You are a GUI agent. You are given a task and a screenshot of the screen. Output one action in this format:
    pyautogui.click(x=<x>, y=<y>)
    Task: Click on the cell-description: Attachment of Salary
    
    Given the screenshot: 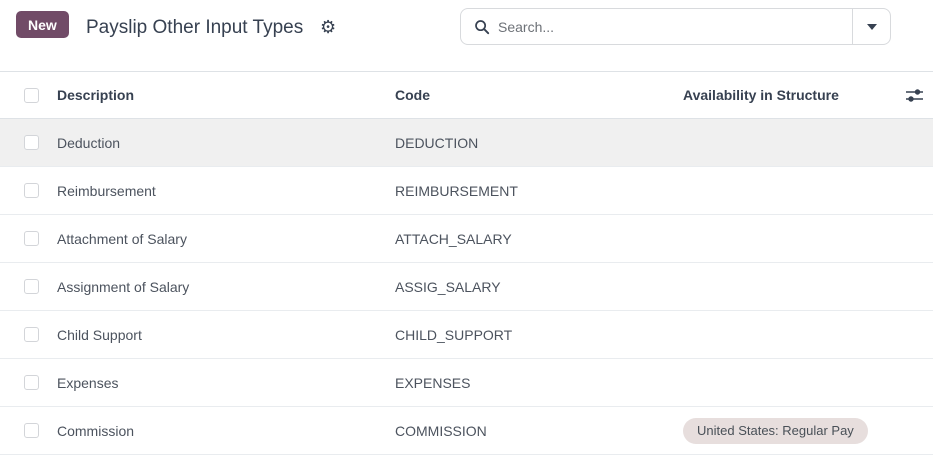 What is the action you would take?
    pyautogui.click(x=122, y=238)
    